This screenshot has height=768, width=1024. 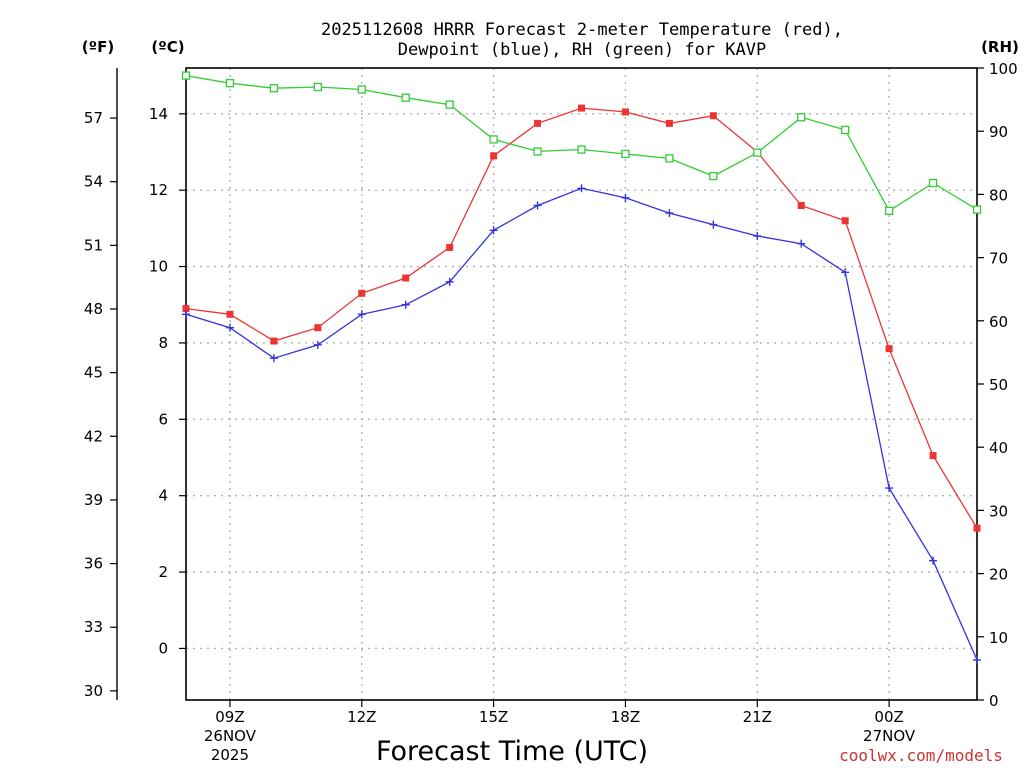 What do you see at coordinates (93, 691) in the screenshot?
I see `fahrenheit-tick-label: 30` at bounding box center [93, 691].